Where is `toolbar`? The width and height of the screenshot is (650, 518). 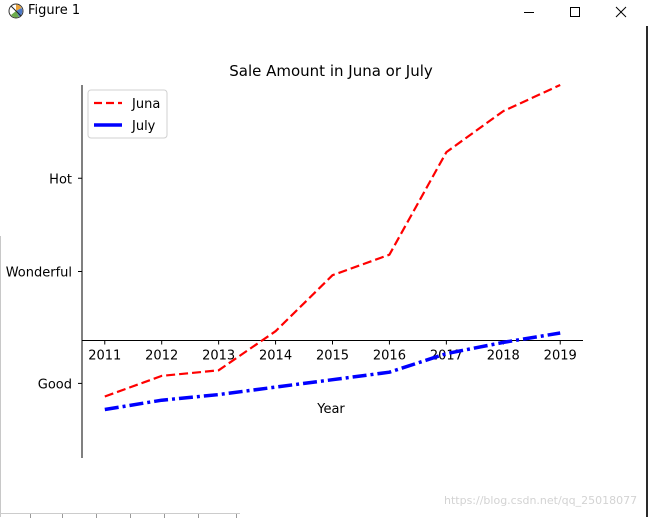 toolbar is located at coordinates (120, 515).